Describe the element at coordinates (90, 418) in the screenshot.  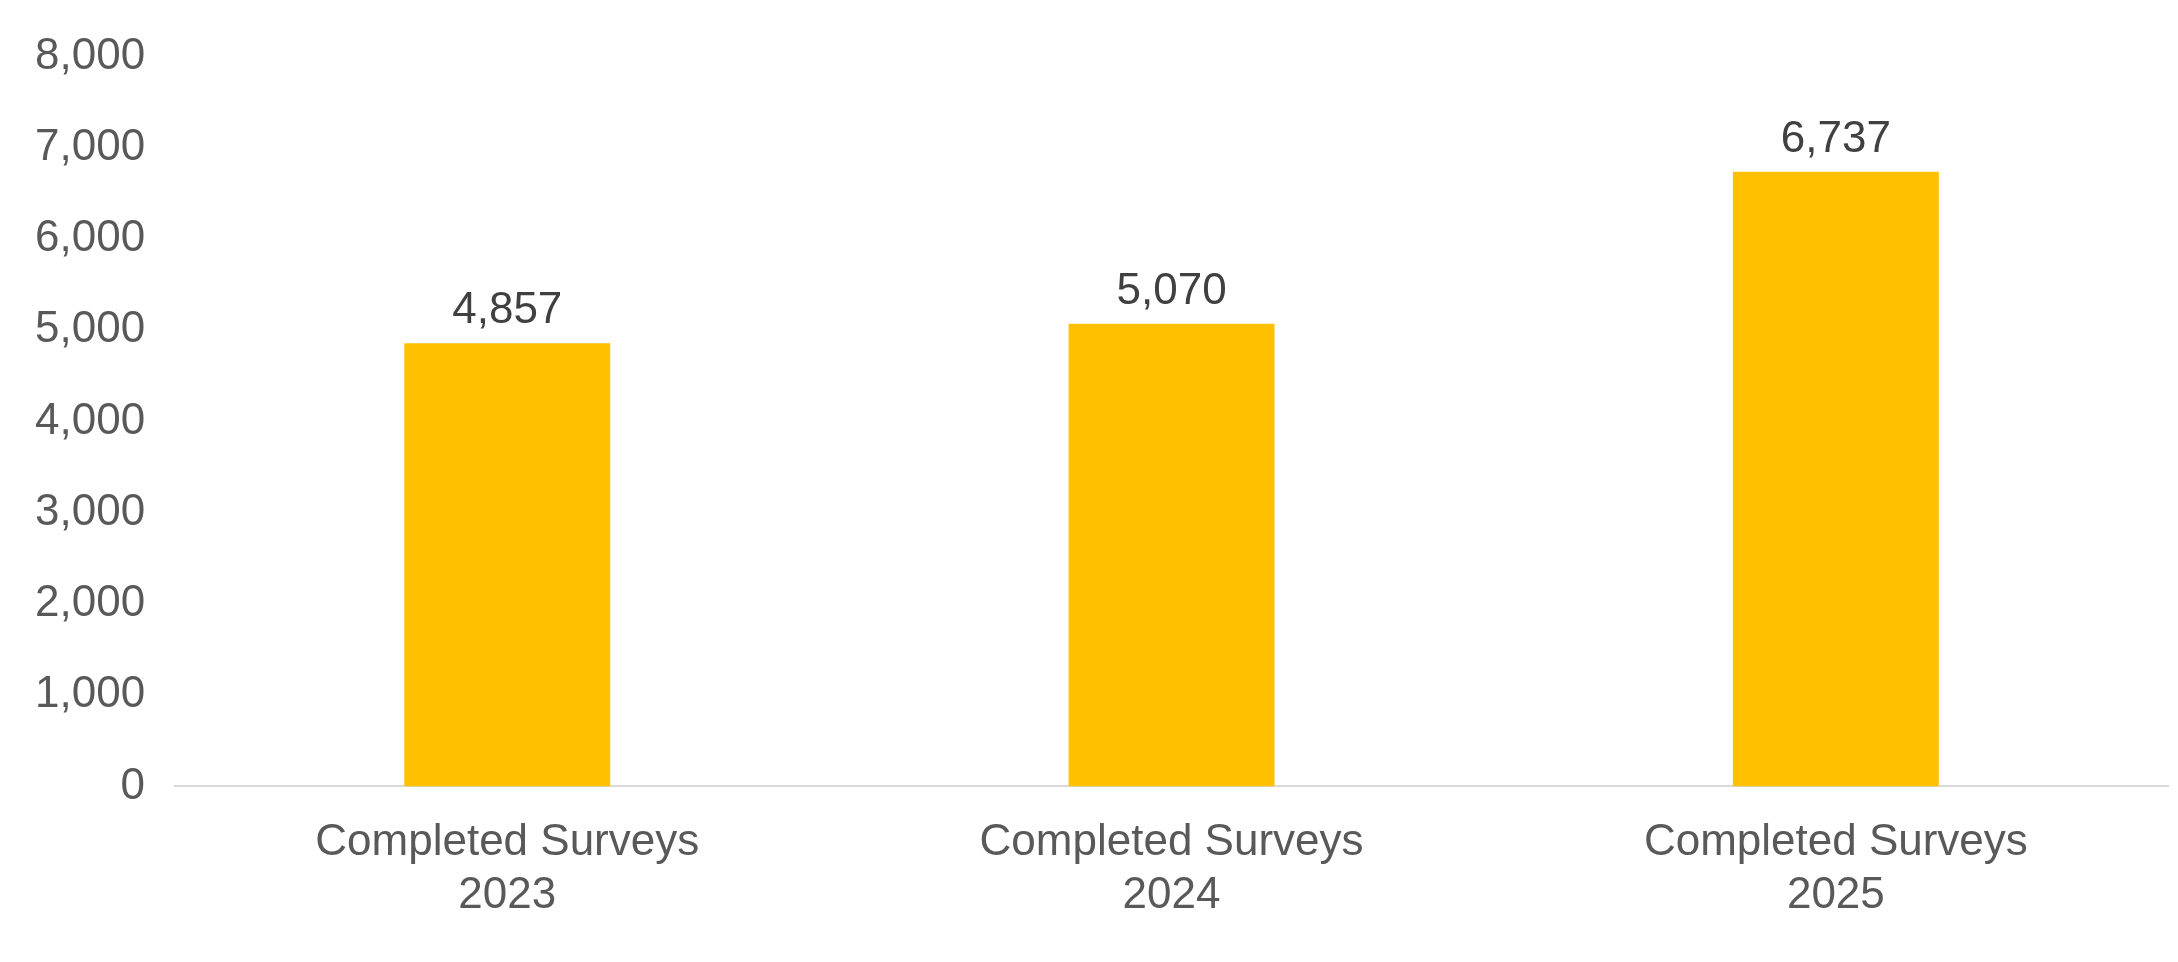
I see `y-tick-label: 4,000` at that location.